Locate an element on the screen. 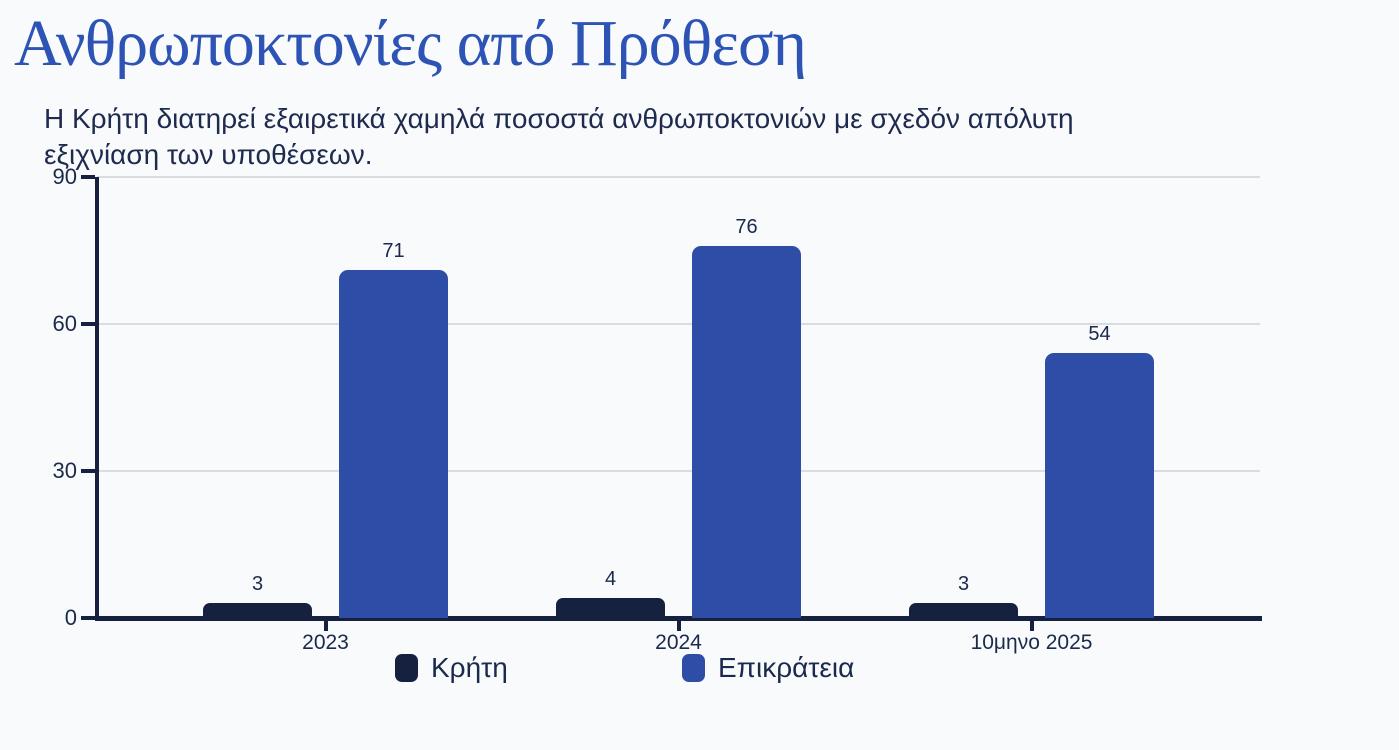 This screenshot has height=750, width=1399. bar-value-label-kriti-2023: 3 is located at coordinates (257, 584).